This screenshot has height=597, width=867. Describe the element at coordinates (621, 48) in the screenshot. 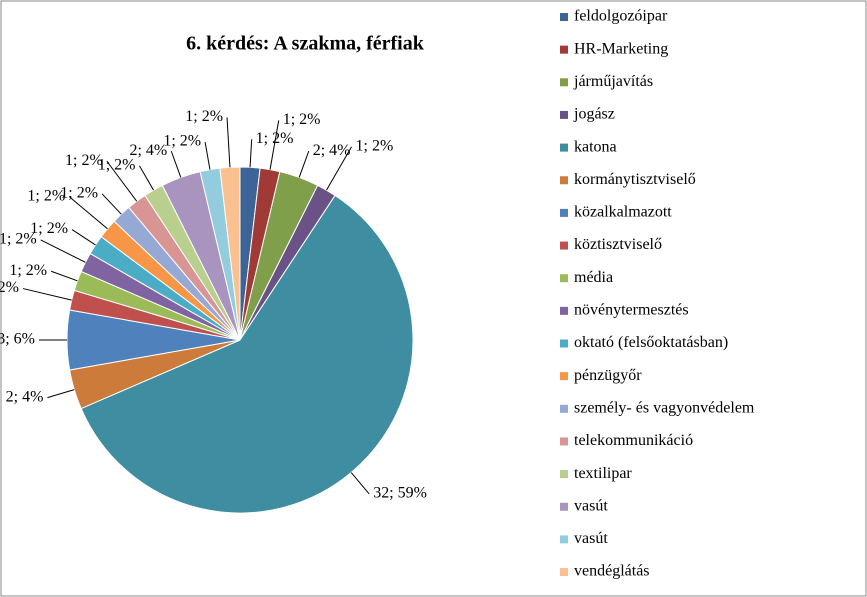

I see `legend-label: HR-Marketing` at that location.